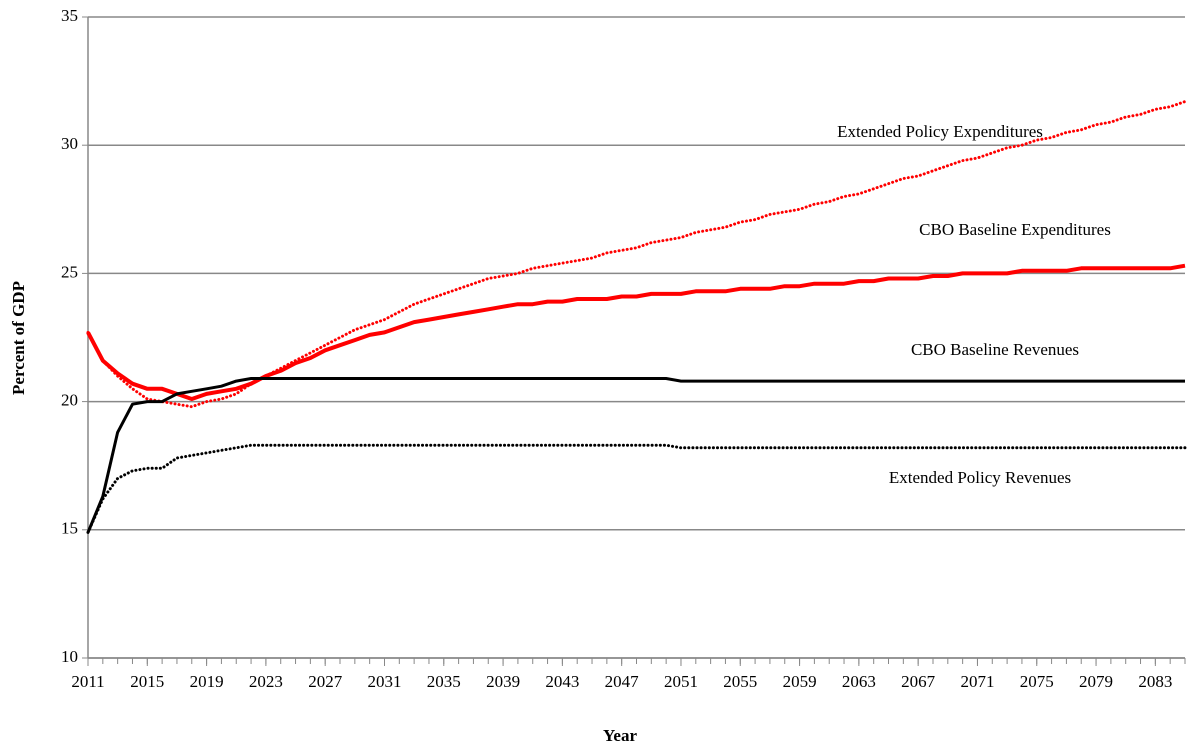  I want to click on x-tick-label: 2023, so click(266, 681).